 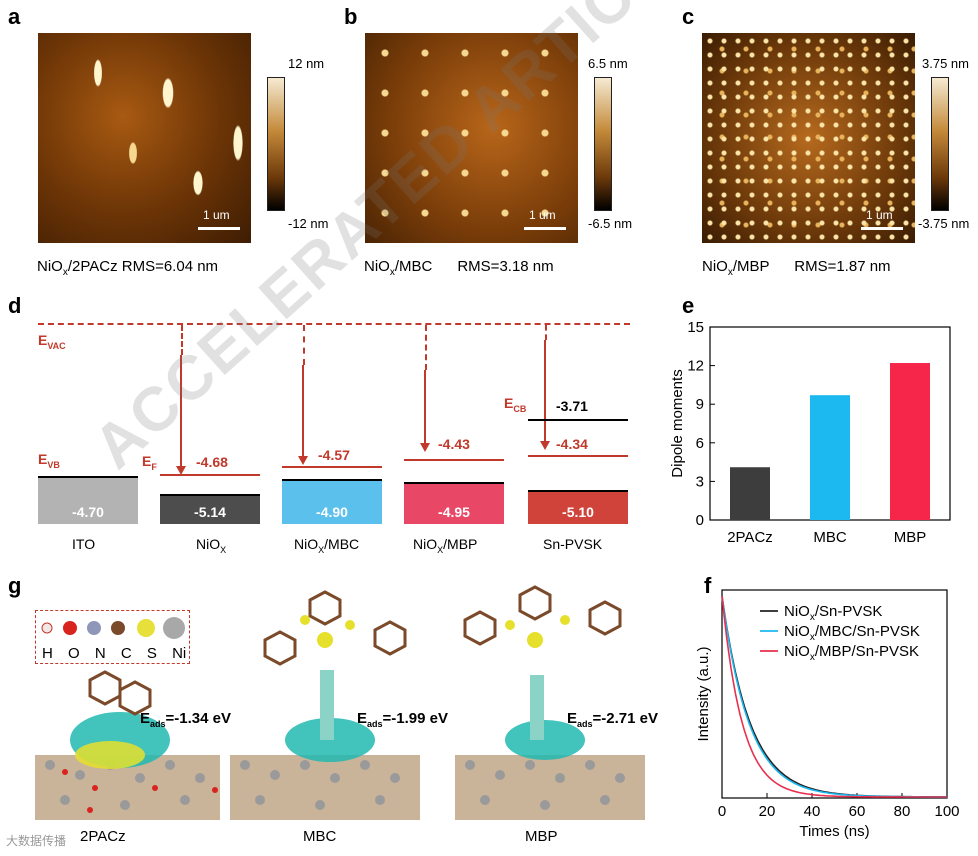 What do you see at coordinates (515, 404) in the screenshot?
I see `ecb-label: ECB` at bounding box center [515, 404].